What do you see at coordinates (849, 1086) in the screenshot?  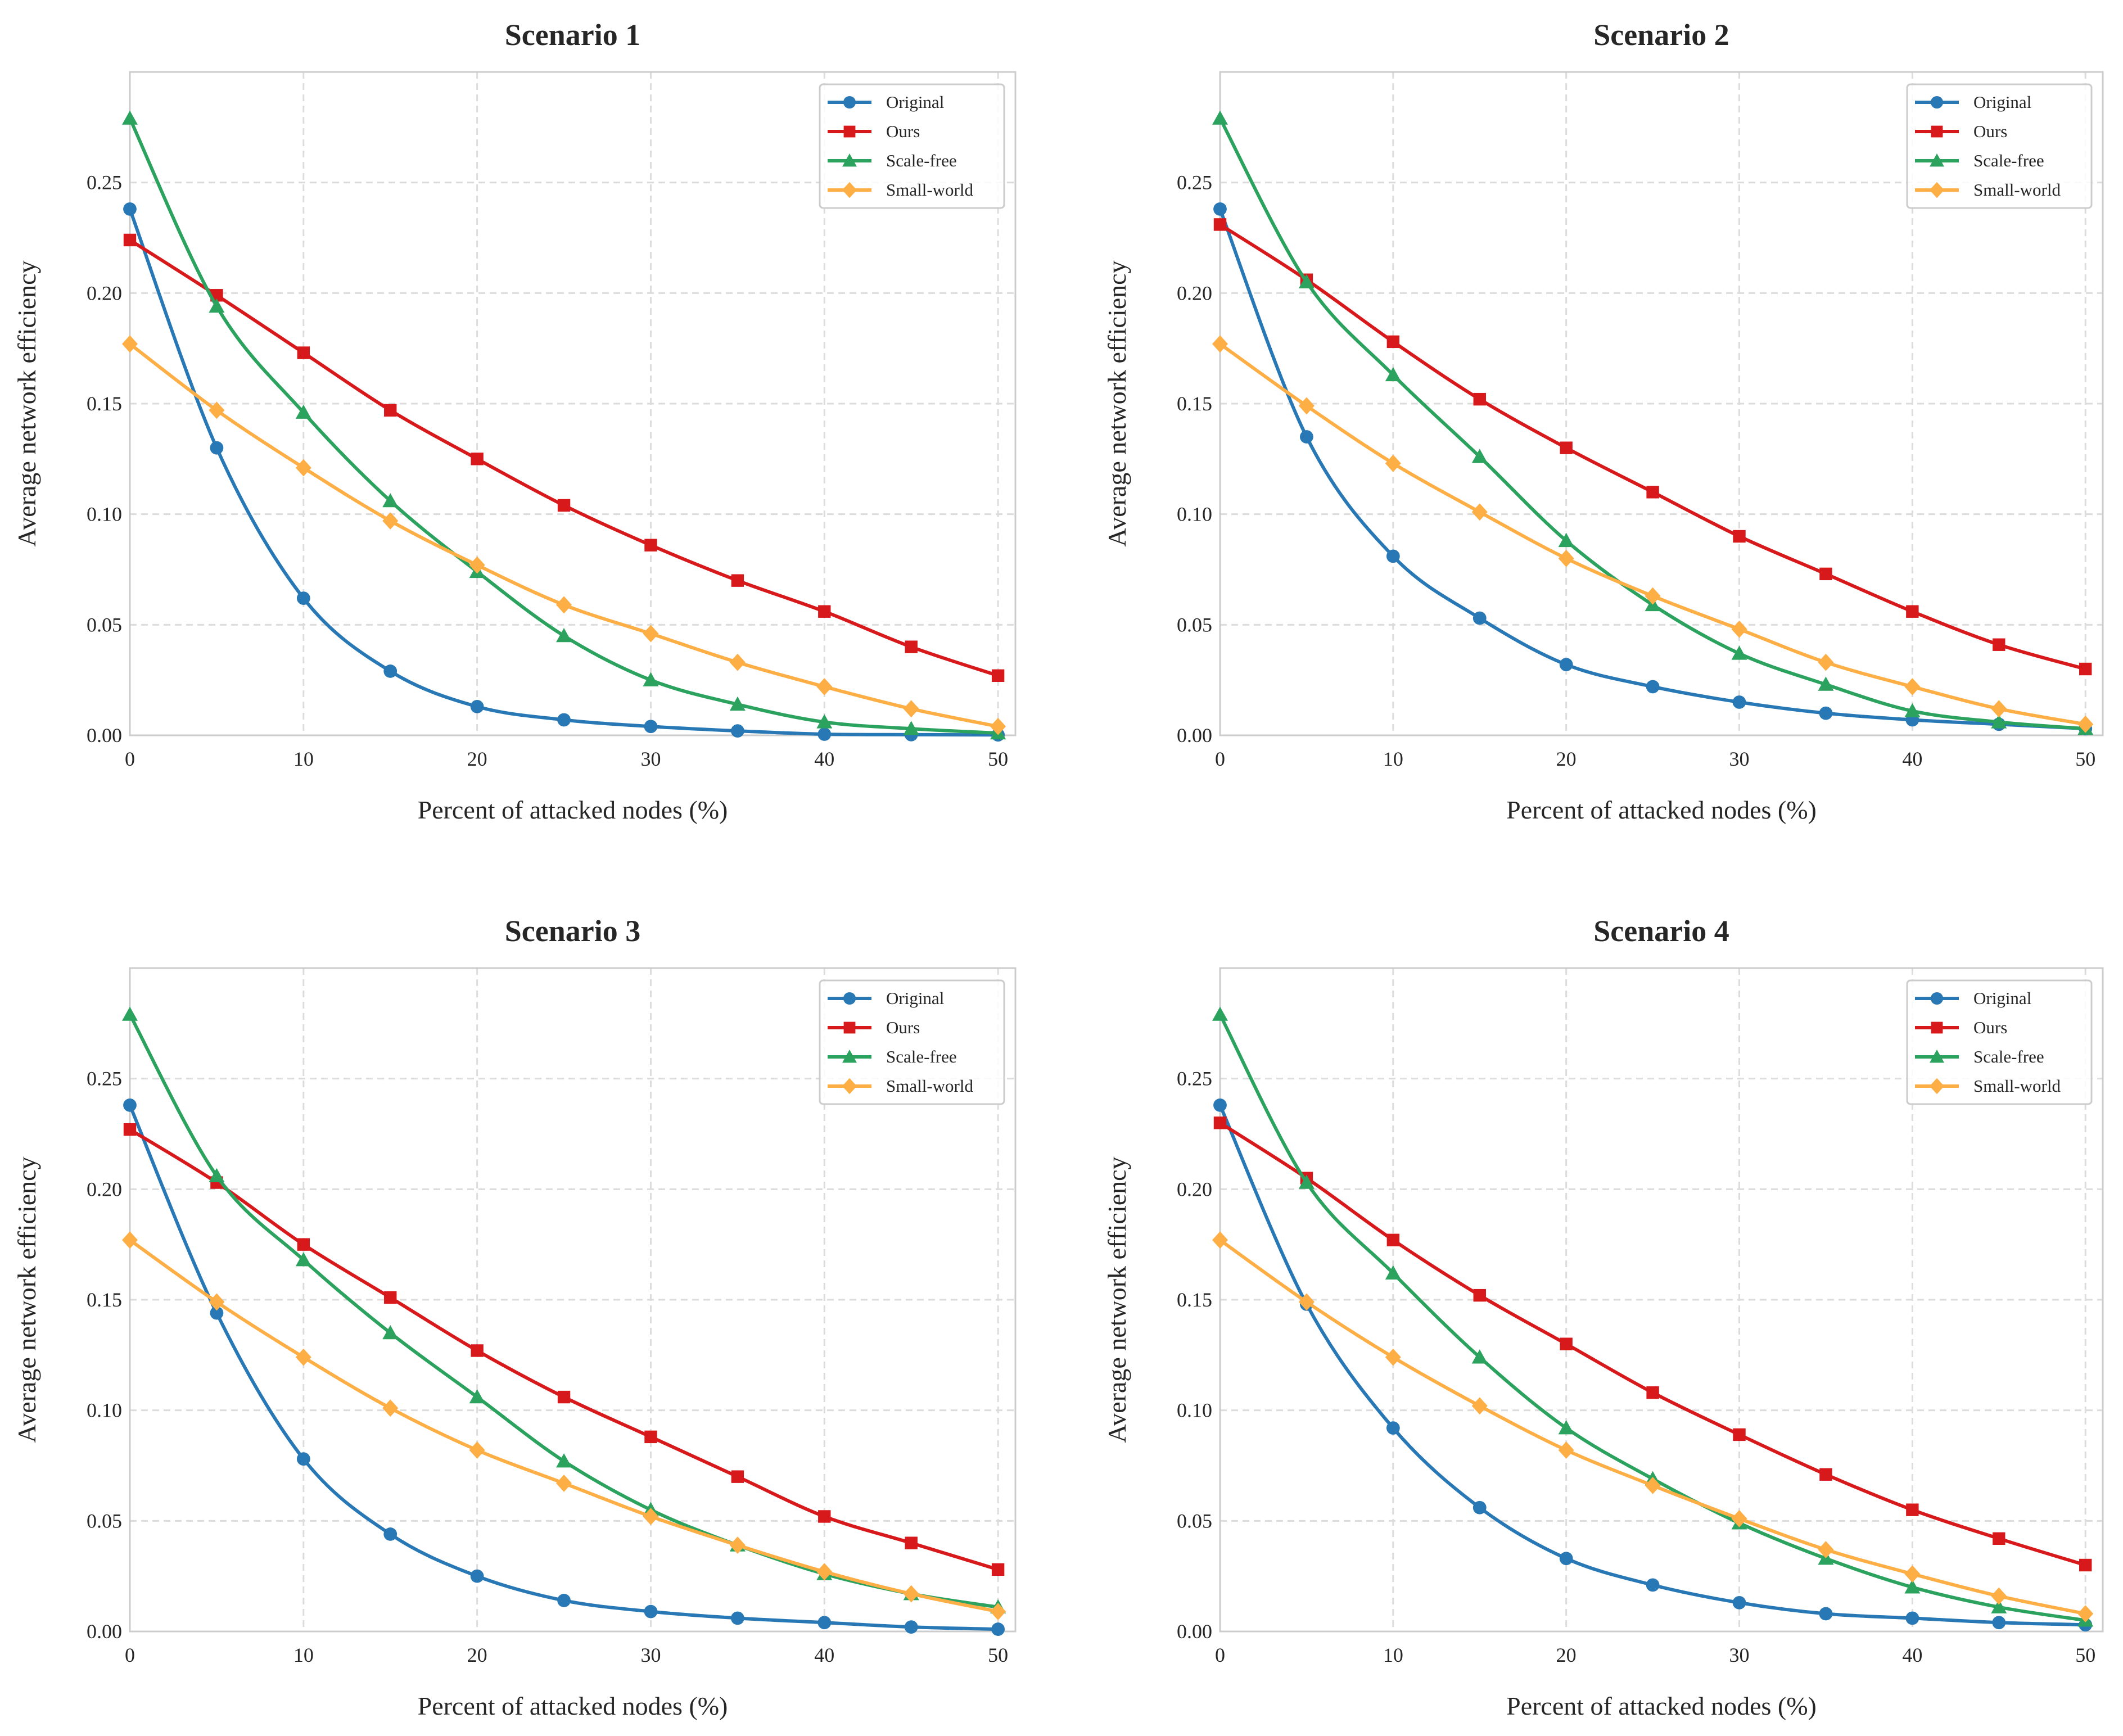 I see `legend-marker-diamond-icon` at bounding box center [849, 1086].